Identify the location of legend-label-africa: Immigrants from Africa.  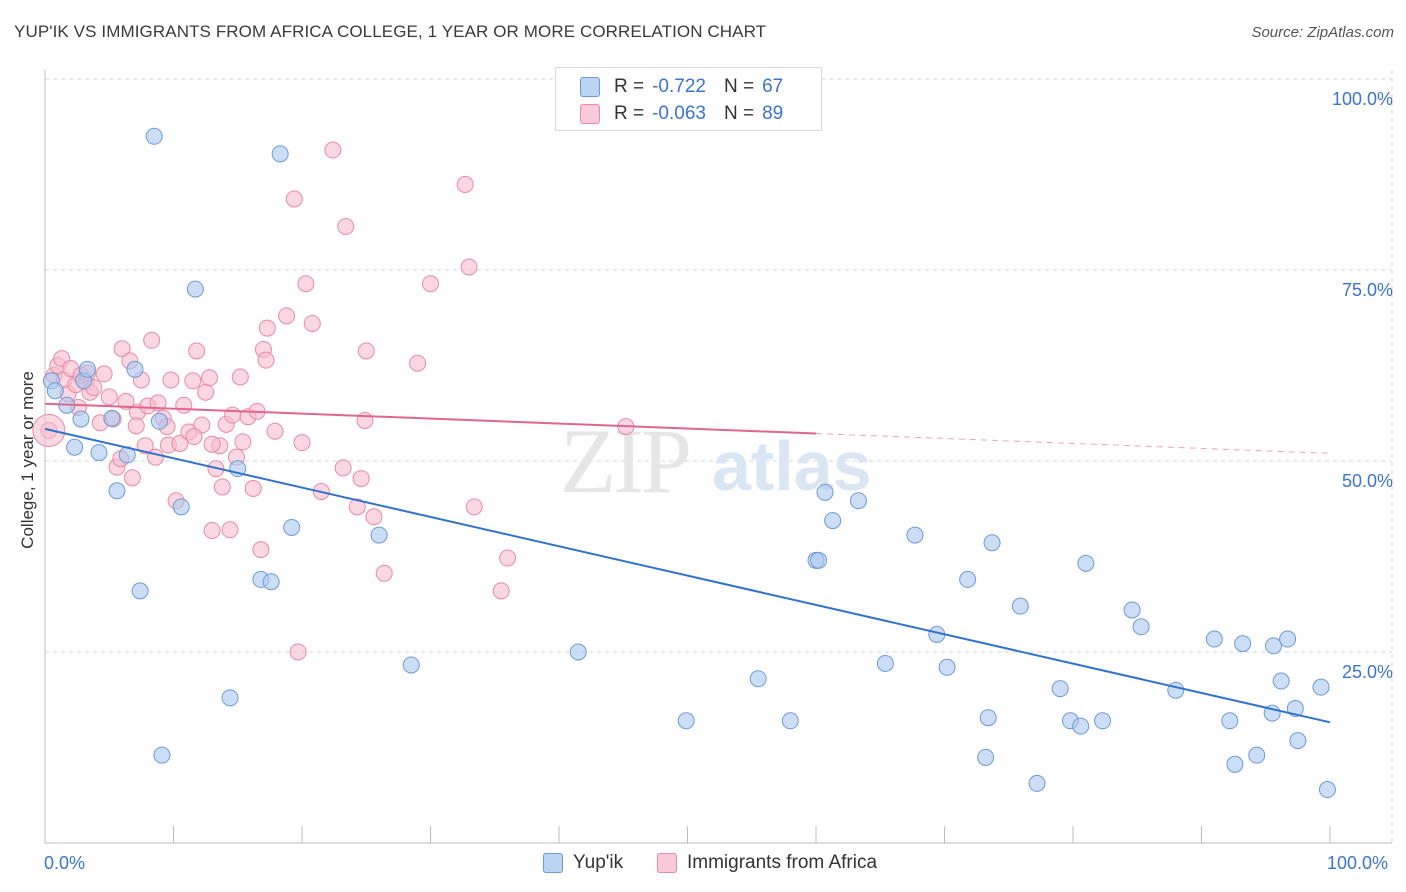
(782, 862).